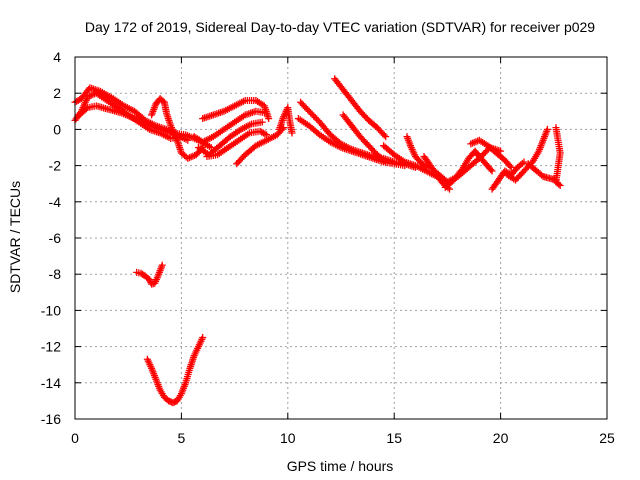  I want to click on y-tick-label: 2, so click(57, 93).